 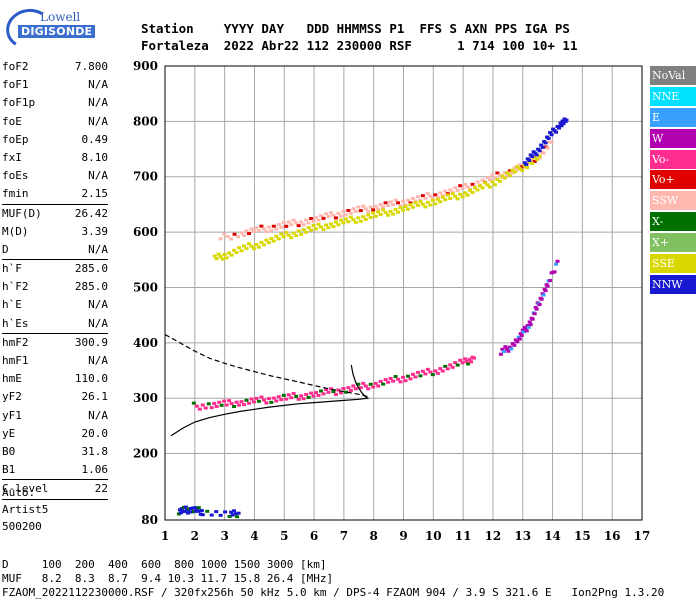 What do you see at coordinates (55, 158) in the screenshot?
I see `param-row: fxI 8.10` at bounding box center [55, 158].